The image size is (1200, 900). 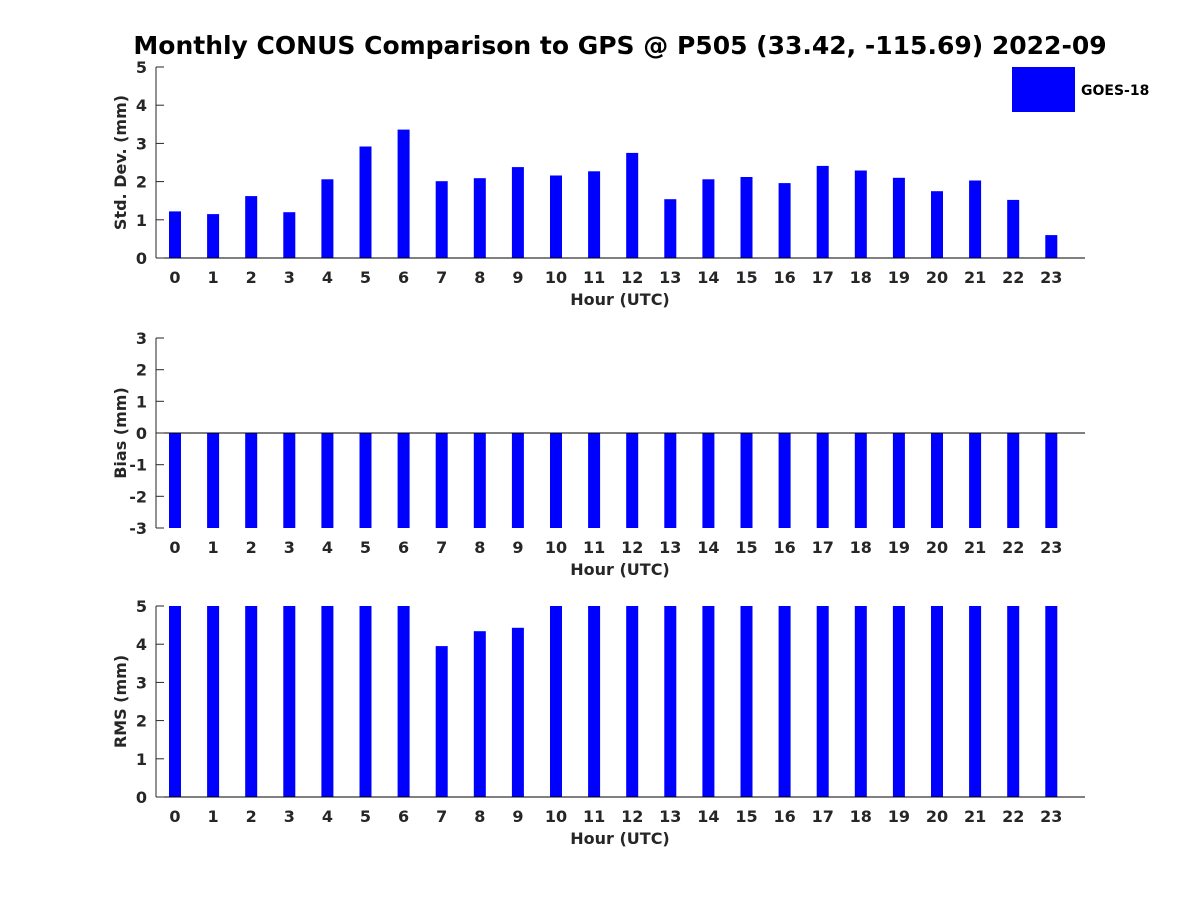 What do you see at coordinates (899, 816) in the screenshot?
I see `rms-xtick-label: 19` at bounding box center [899, 816].